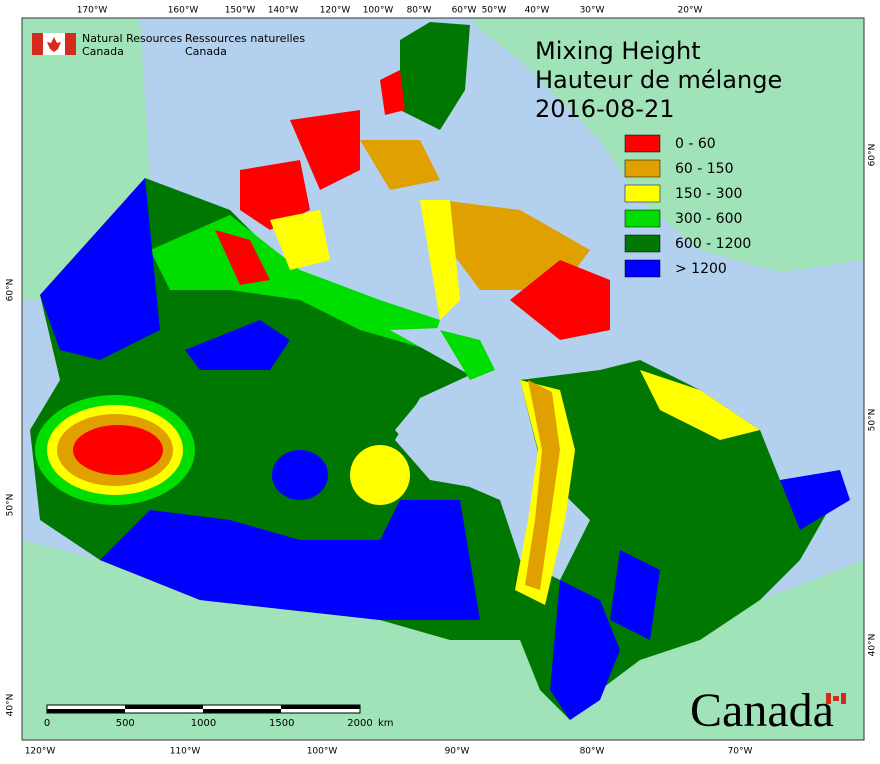  Describe the element at coordinates (658, 80) in the screenshot. I see `title: Hauteur de mélange` at that location.